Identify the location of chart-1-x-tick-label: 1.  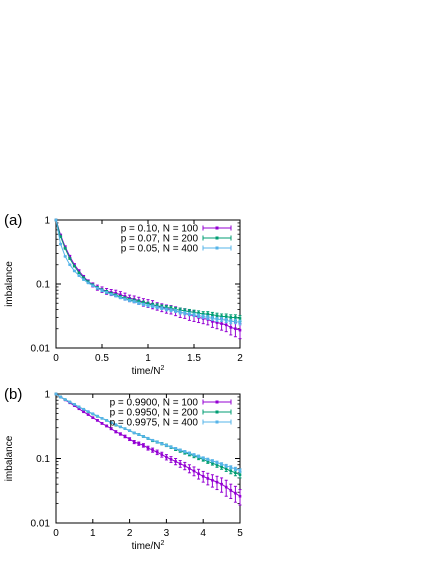
(148, 358).